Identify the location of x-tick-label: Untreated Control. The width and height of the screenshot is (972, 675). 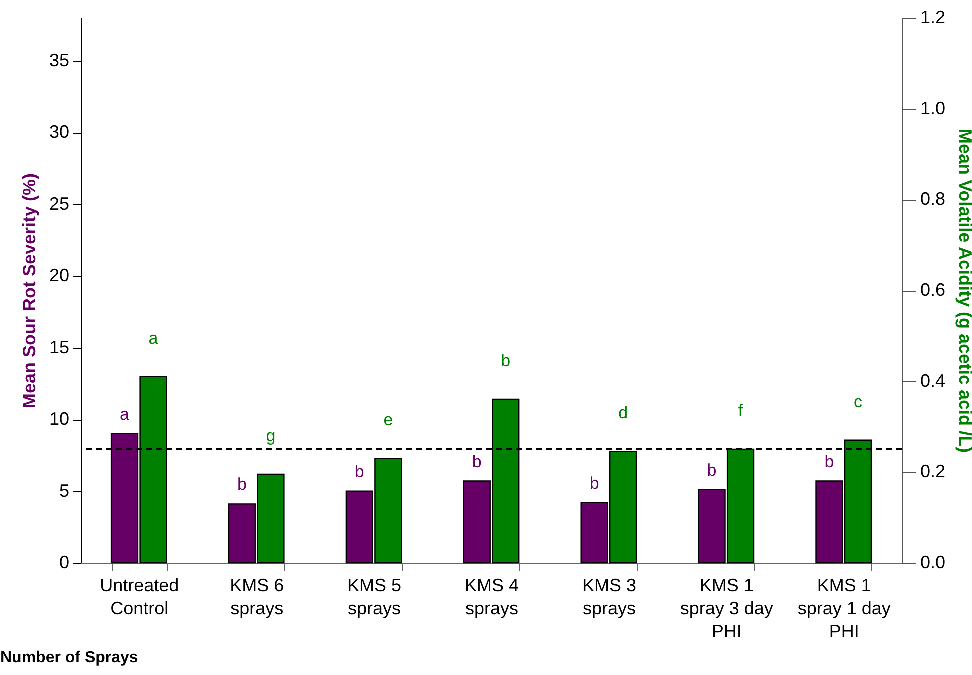
(140, 597).